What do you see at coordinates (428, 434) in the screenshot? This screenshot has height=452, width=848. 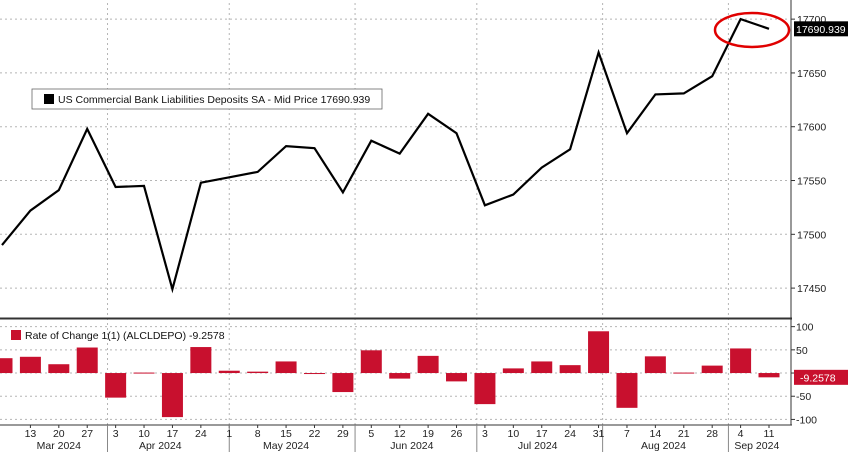 I see `x-day-label: 19` at bounding box center [428, 434].